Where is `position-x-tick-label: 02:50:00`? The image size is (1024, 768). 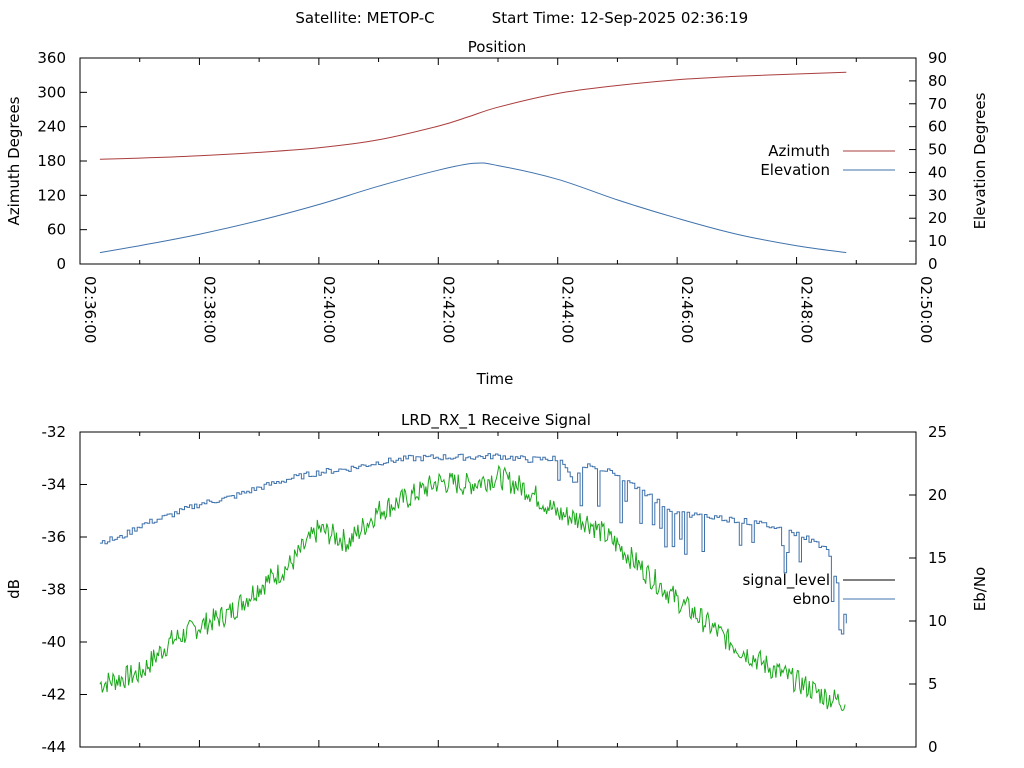 position-x-tick-label: 02:50:00 is located at coordinates (926, 309).